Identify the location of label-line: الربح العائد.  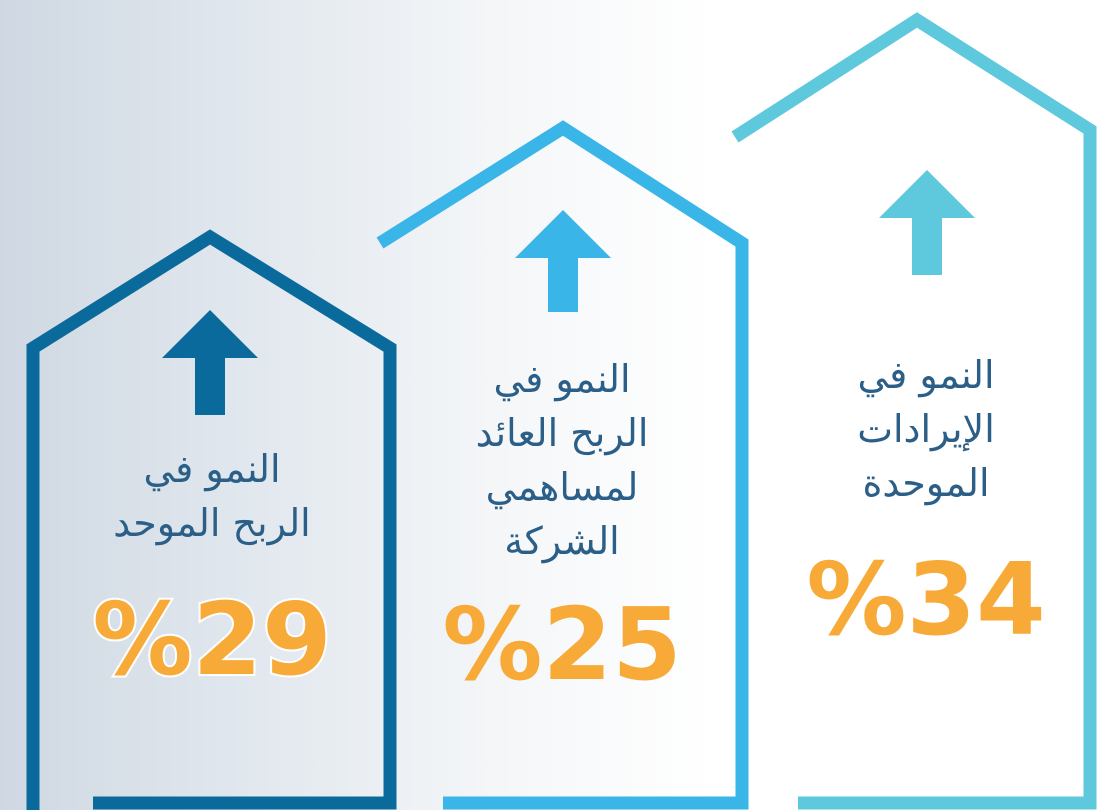
(562, 433).